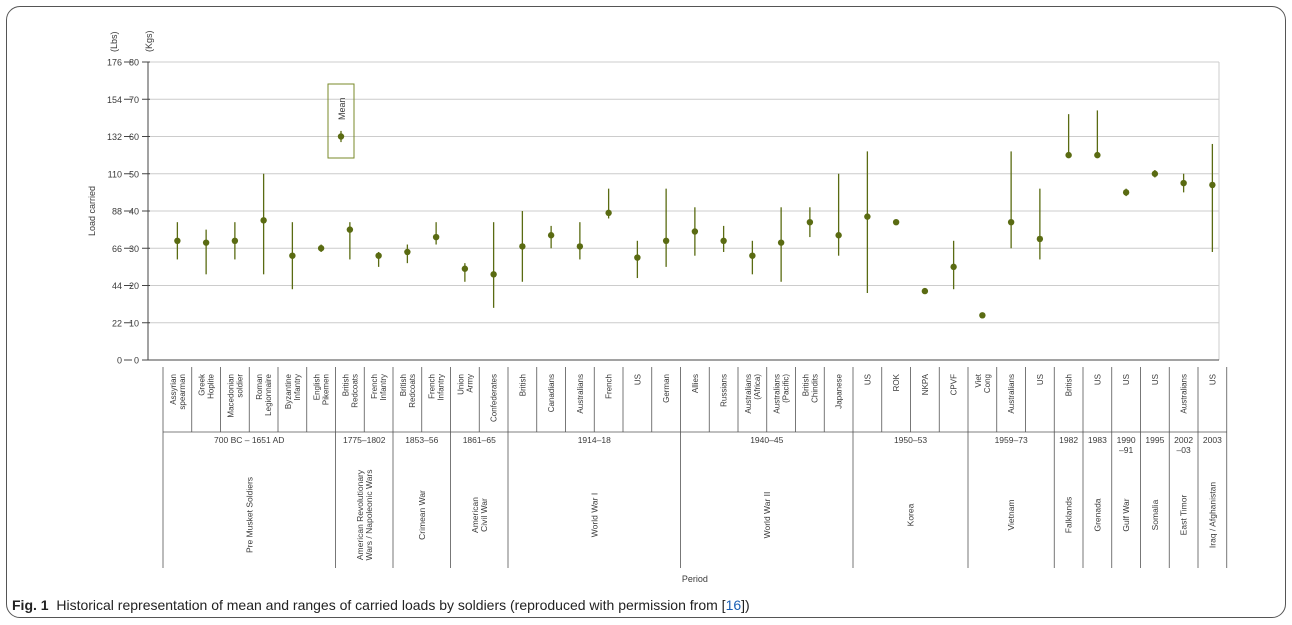  What do you see at coordinates (1126, 450) in the screenshot?
I see `period-label: –91` at bounding box center [1126, 450].